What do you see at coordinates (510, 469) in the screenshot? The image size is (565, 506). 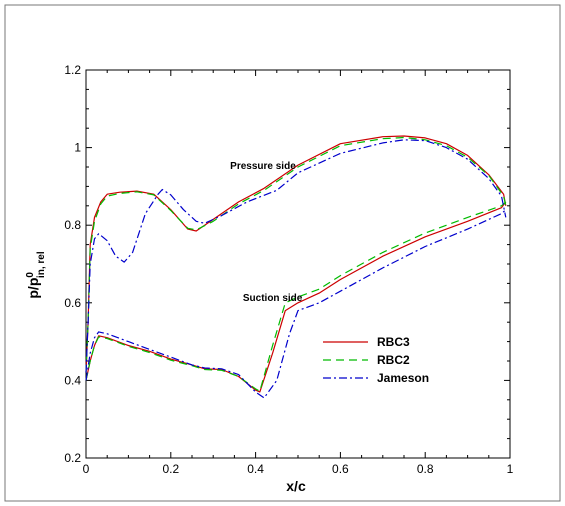 I see `x-tick-label: 1` at bounding box center [510, 469].